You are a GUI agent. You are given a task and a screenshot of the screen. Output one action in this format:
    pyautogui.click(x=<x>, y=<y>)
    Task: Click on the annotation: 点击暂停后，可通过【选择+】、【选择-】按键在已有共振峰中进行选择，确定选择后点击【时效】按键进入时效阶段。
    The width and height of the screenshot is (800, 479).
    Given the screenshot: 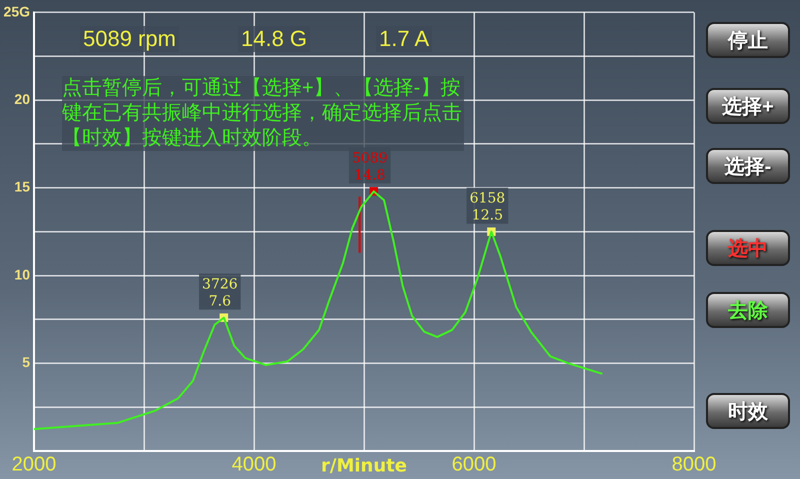 What is the action you would take?
    pyautogui.click(x=263, y=113)
    